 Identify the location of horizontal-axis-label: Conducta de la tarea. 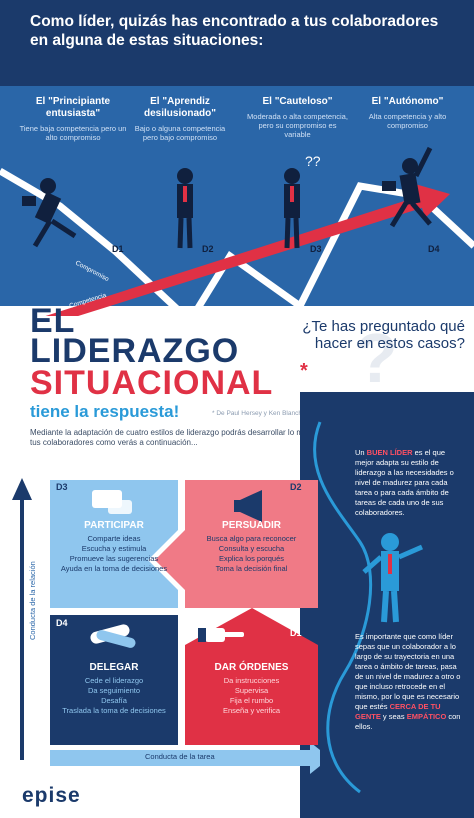
(180, 756).